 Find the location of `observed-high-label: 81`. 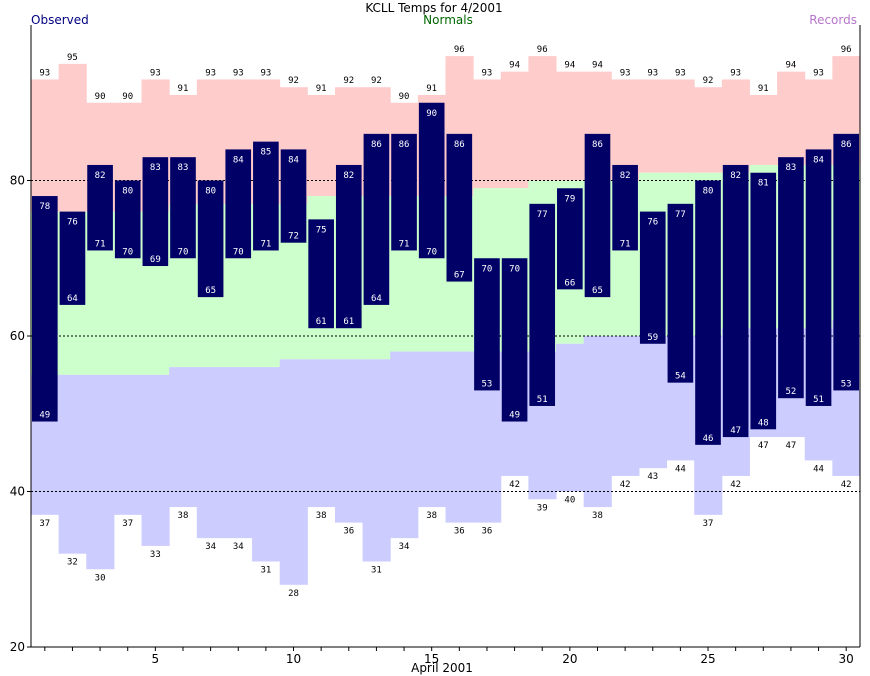

observed-high-label: 81 is located at coordinates (763, 184).